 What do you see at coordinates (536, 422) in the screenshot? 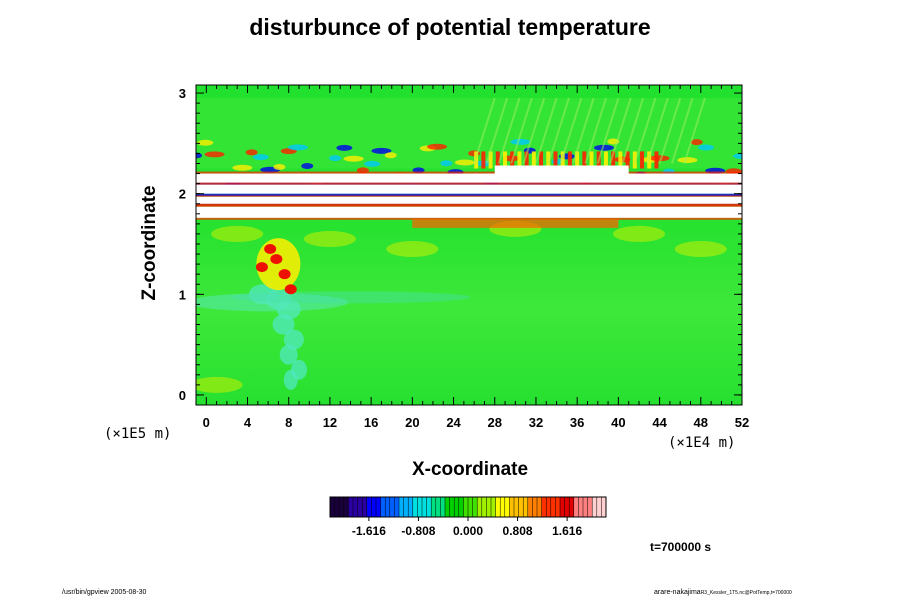
I see `x-tick-label: 32` at bounding box center [536, 422].